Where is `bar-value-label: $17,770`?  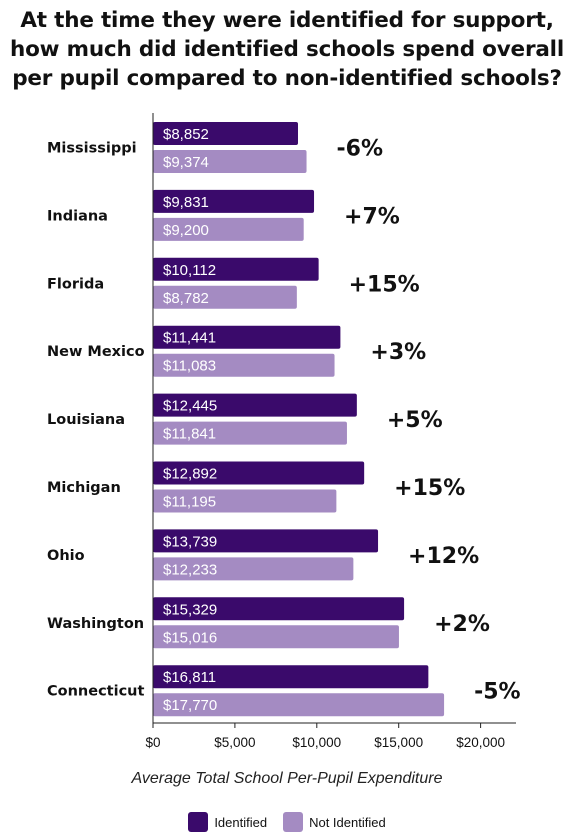
bar-value-label: $17,770 is located at coordinates (190, 705).